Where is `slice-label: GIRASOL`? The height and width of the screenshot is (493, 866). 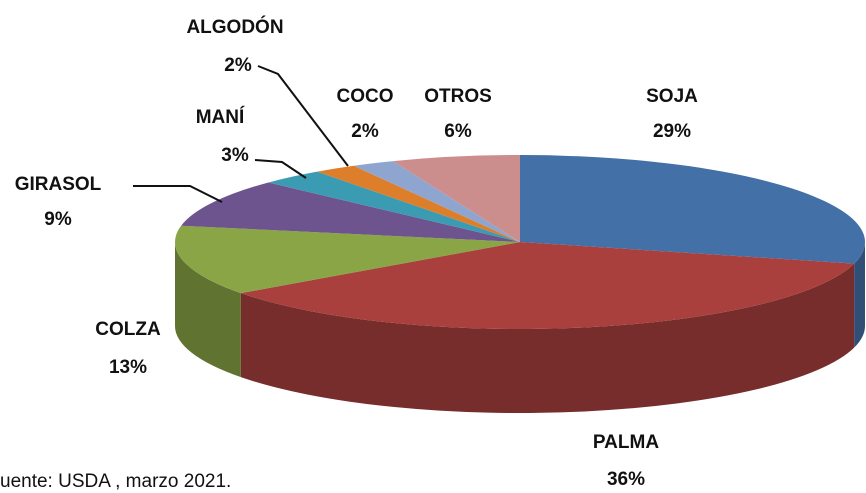 slice-label: GIRASOL is located at coordinates (58, 184).